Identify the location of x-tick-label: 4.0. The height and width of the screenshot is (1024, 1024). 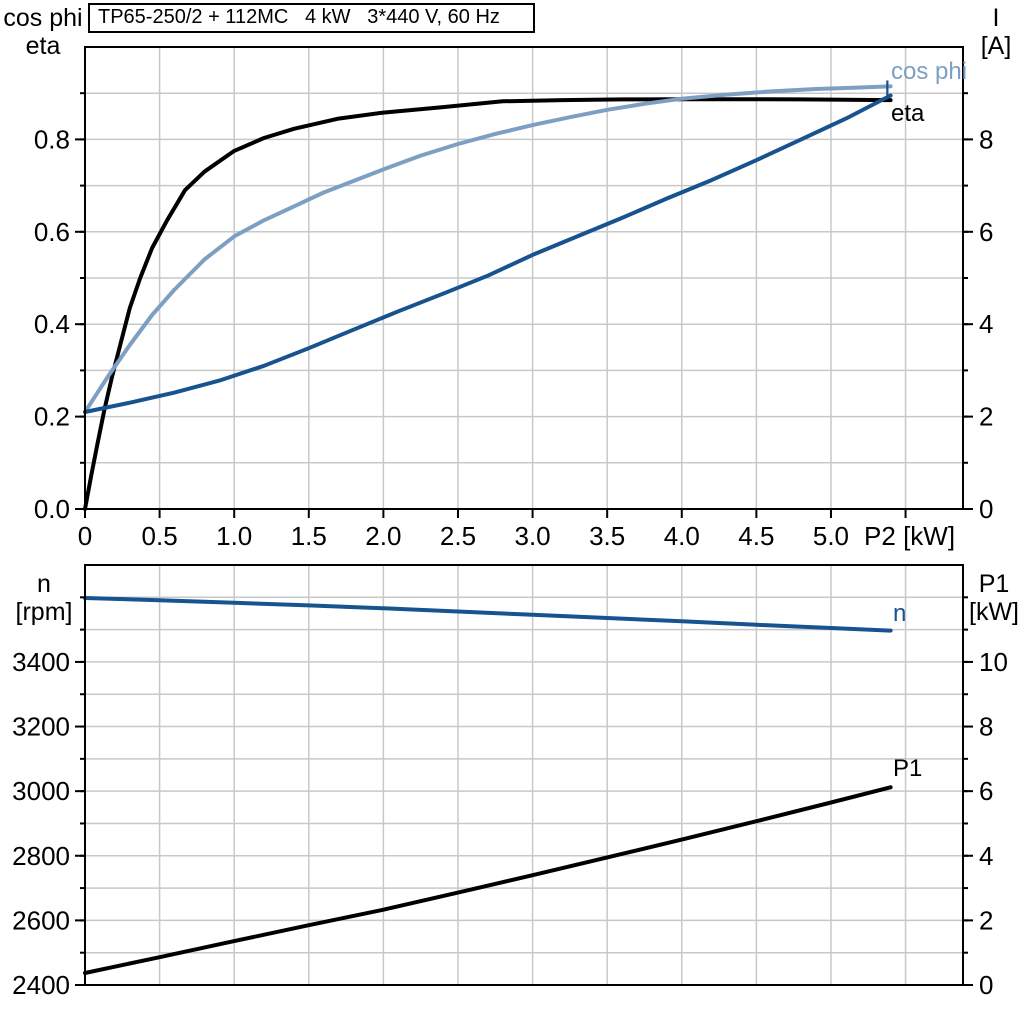
(682, 536).